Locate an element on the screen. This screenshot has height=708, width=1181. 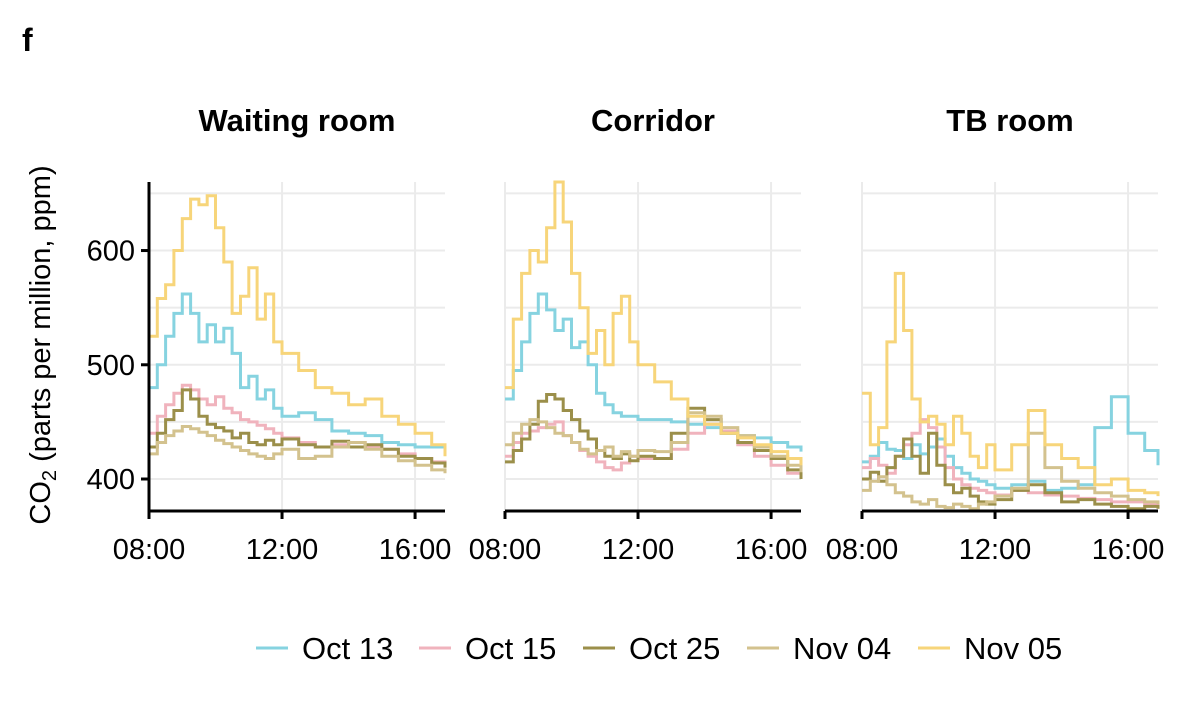
panel-label: f is located at coordinates (27, 40).